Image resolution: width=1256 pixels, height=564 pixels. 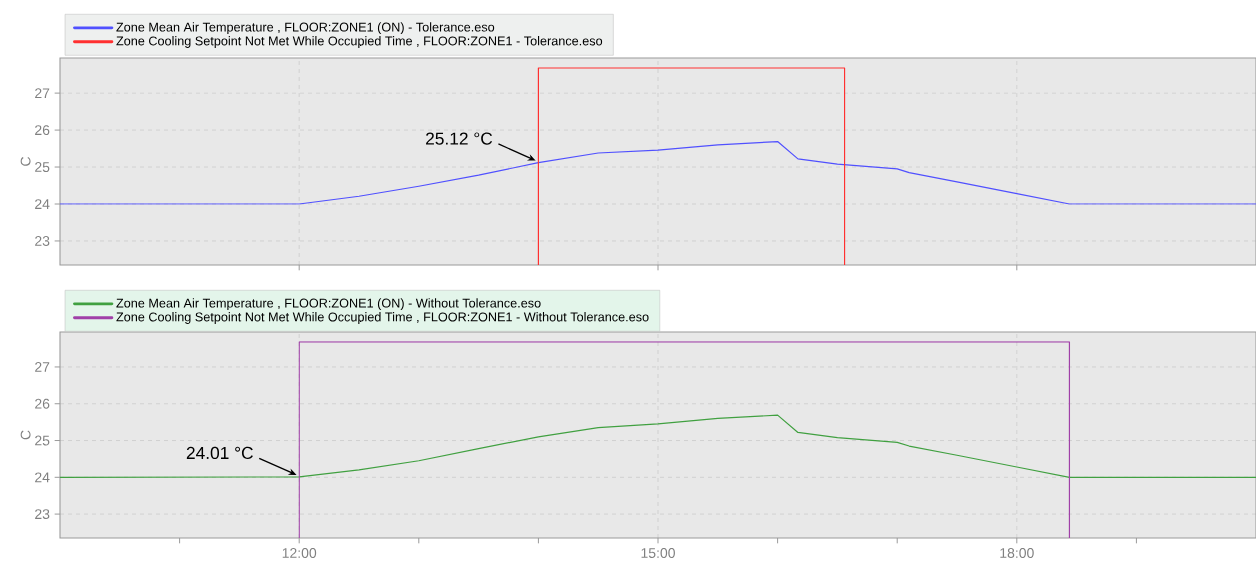 What do you see at coordinates (382, 318) in the screenshot?
I see `legend-label: Zone Cooling Setpoint Not Met While Occupied Time , FLOOR:ZONE1 - Without Tolerance.eso` at bounding box center [382, 318].